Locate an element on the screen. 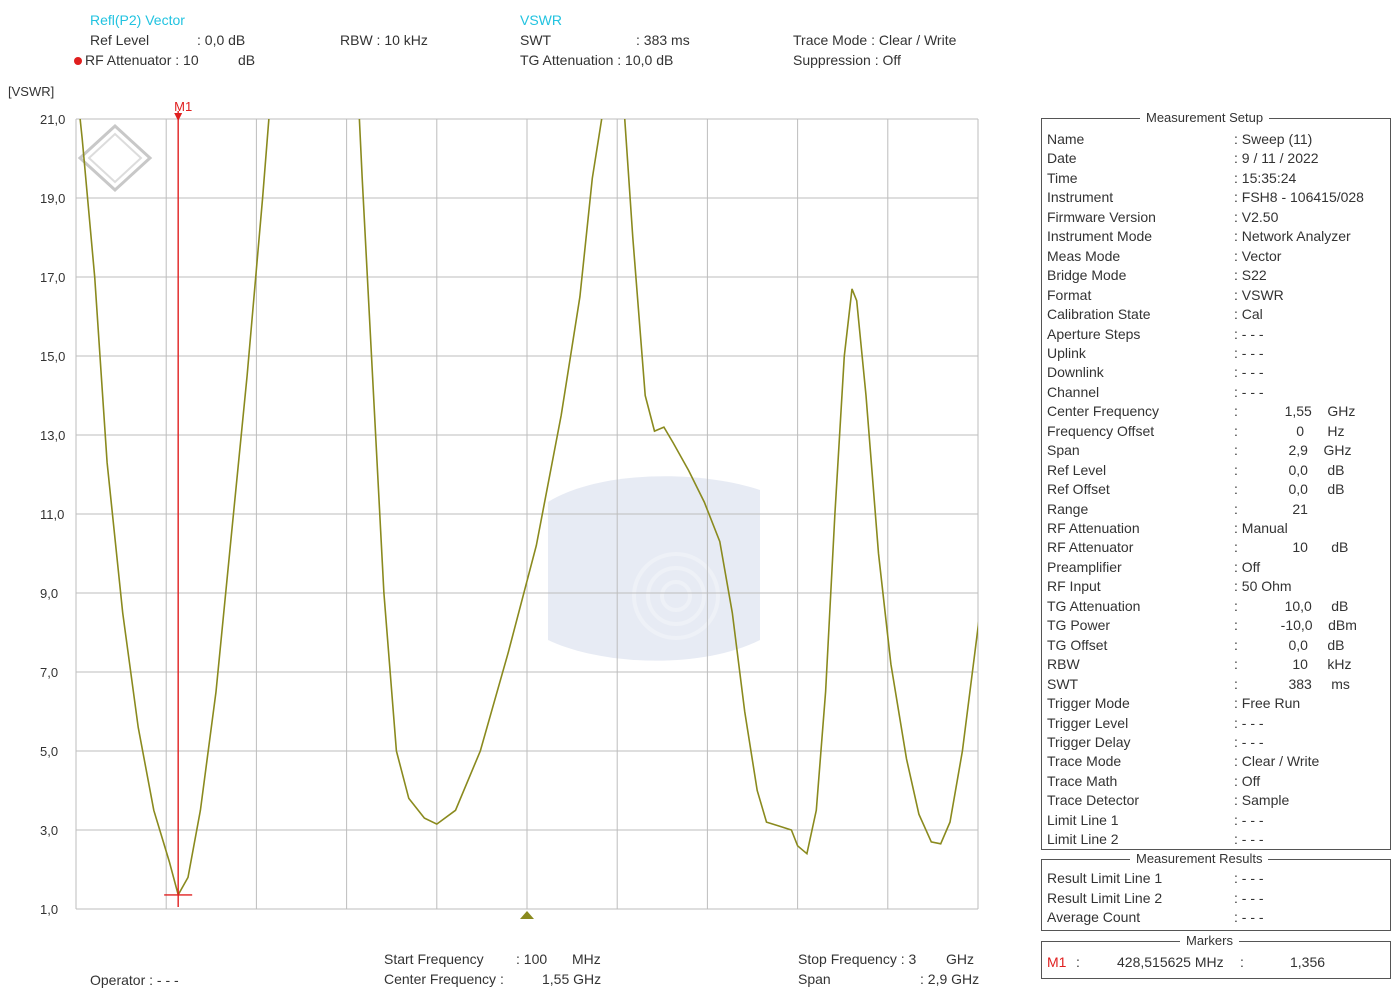 The height and width of the screenshot is (991, 1398). result-row-label: Result Limit Line 1 is located at coordinates (1105, 878).